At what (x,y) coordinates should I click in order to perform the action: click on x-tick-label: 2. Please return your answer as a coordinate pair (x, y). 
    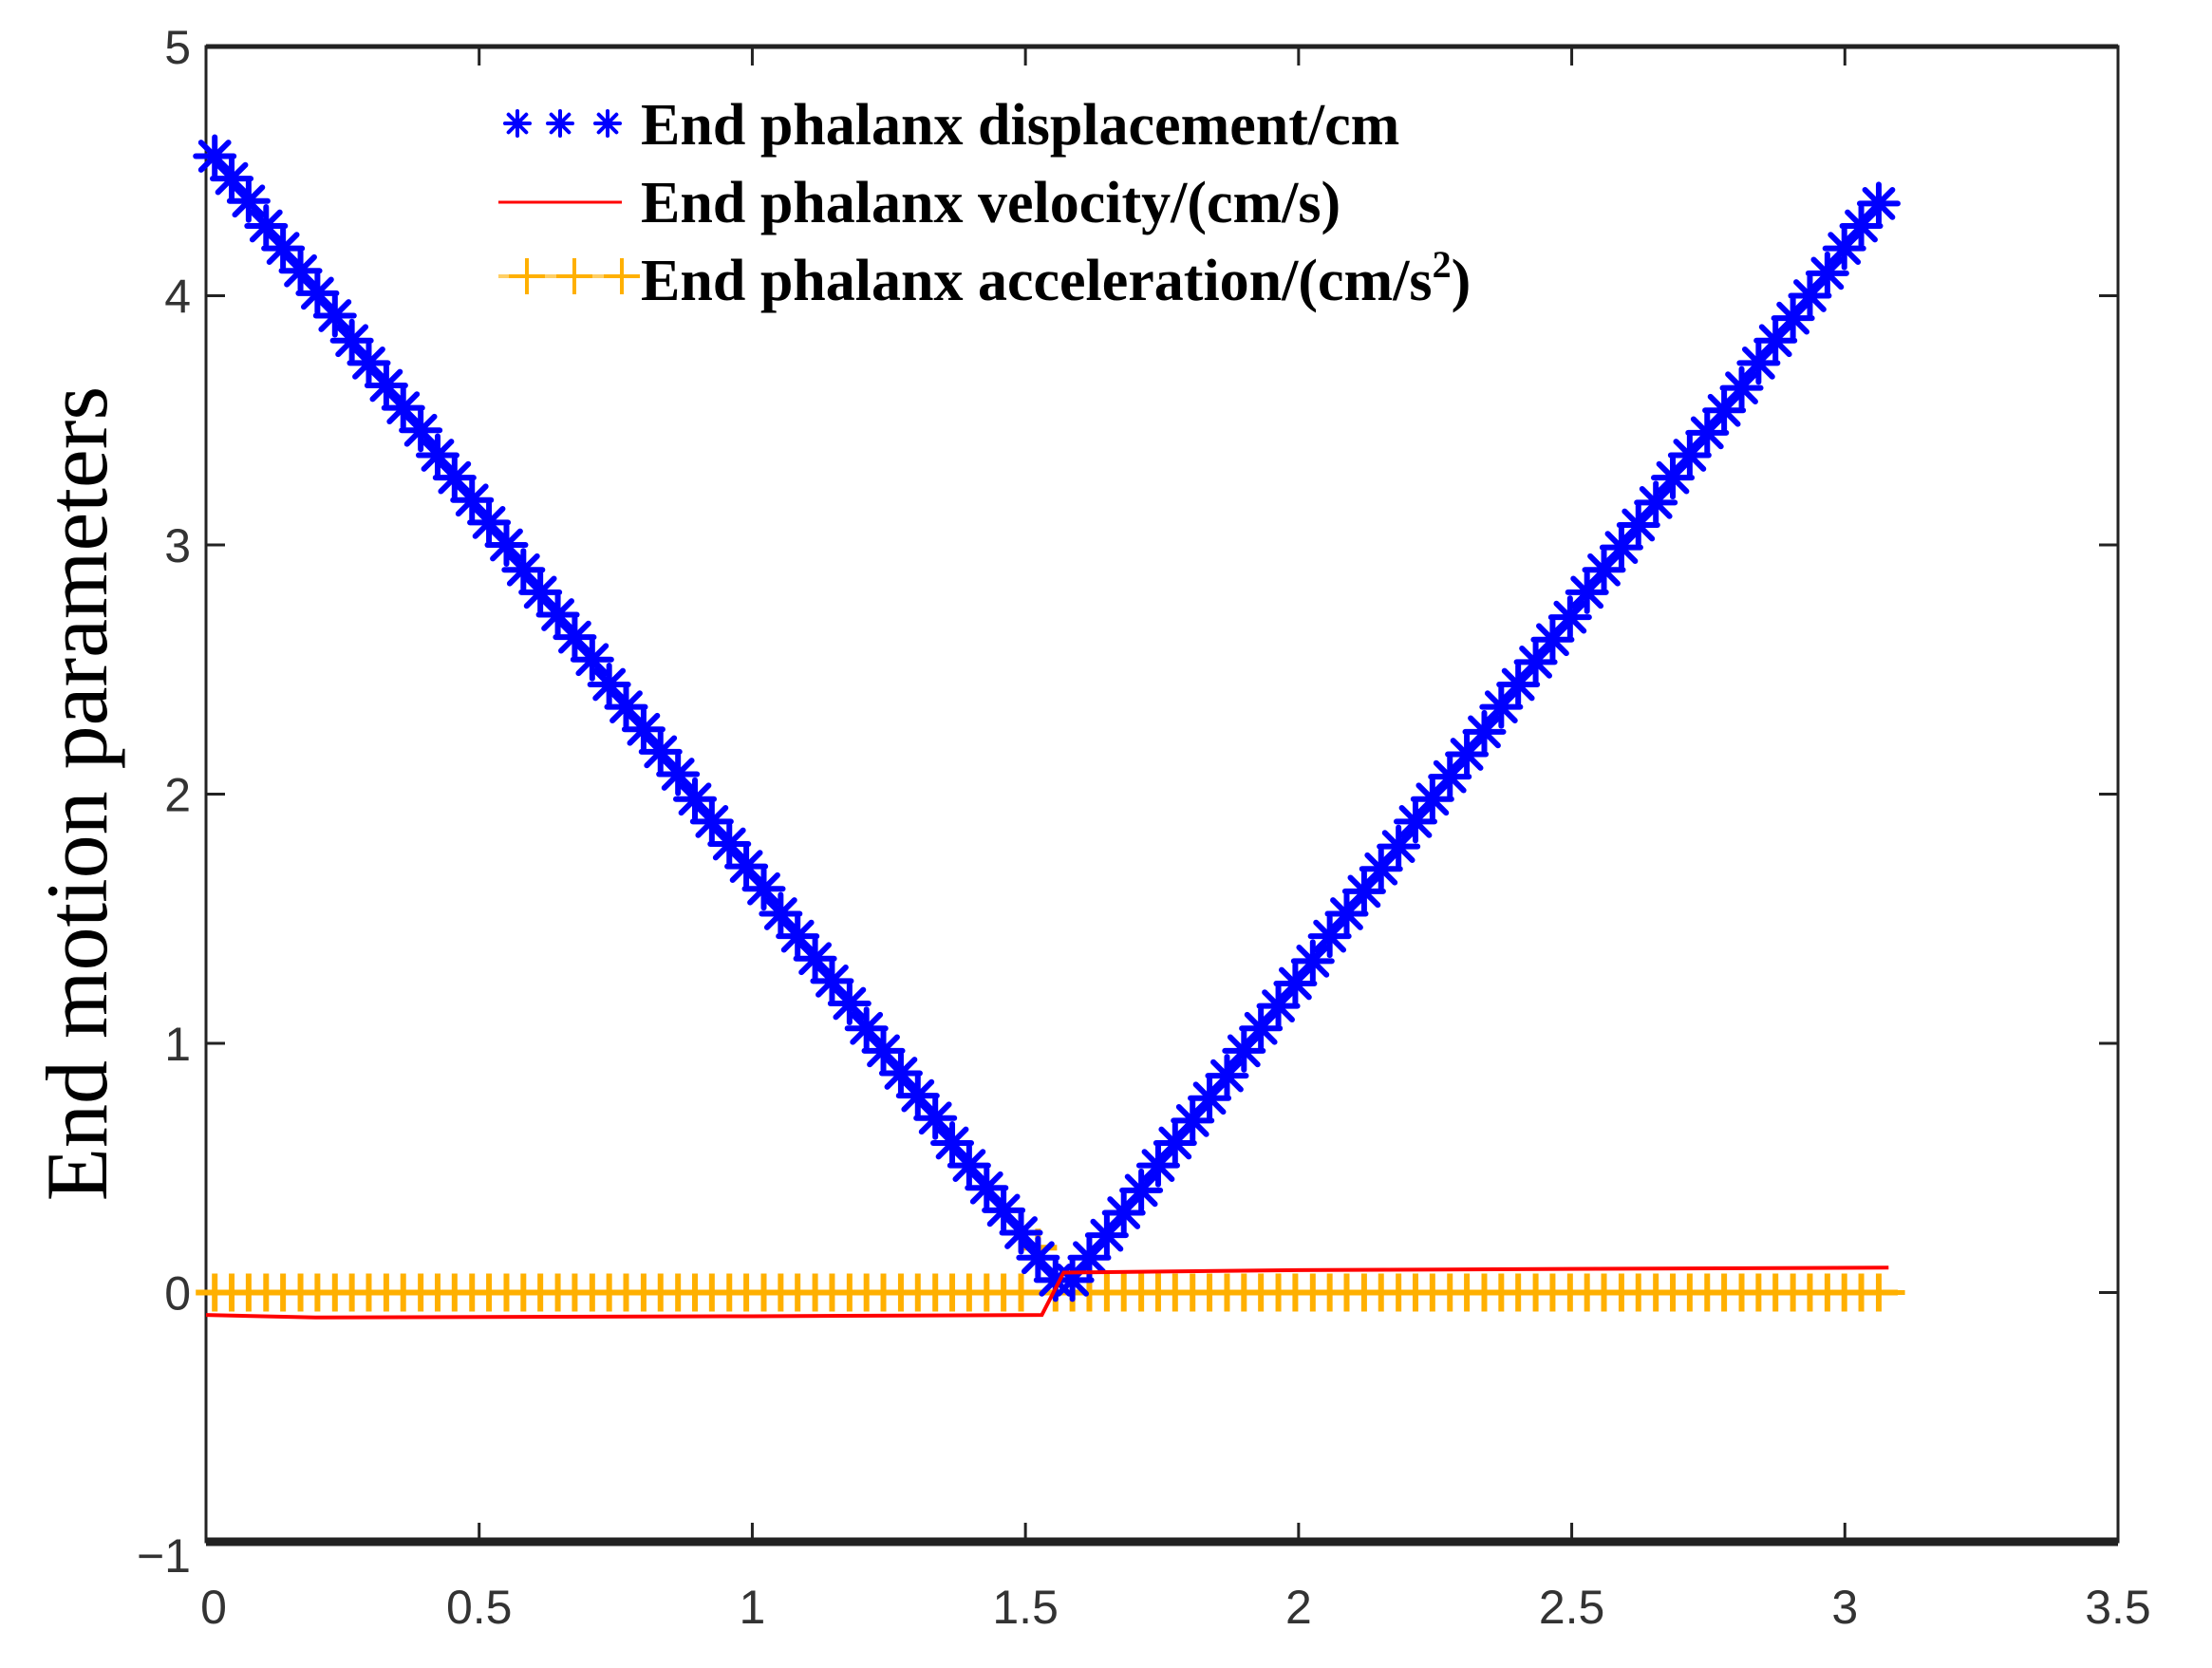
    Looking at the image, I should click on (1298, 1607).